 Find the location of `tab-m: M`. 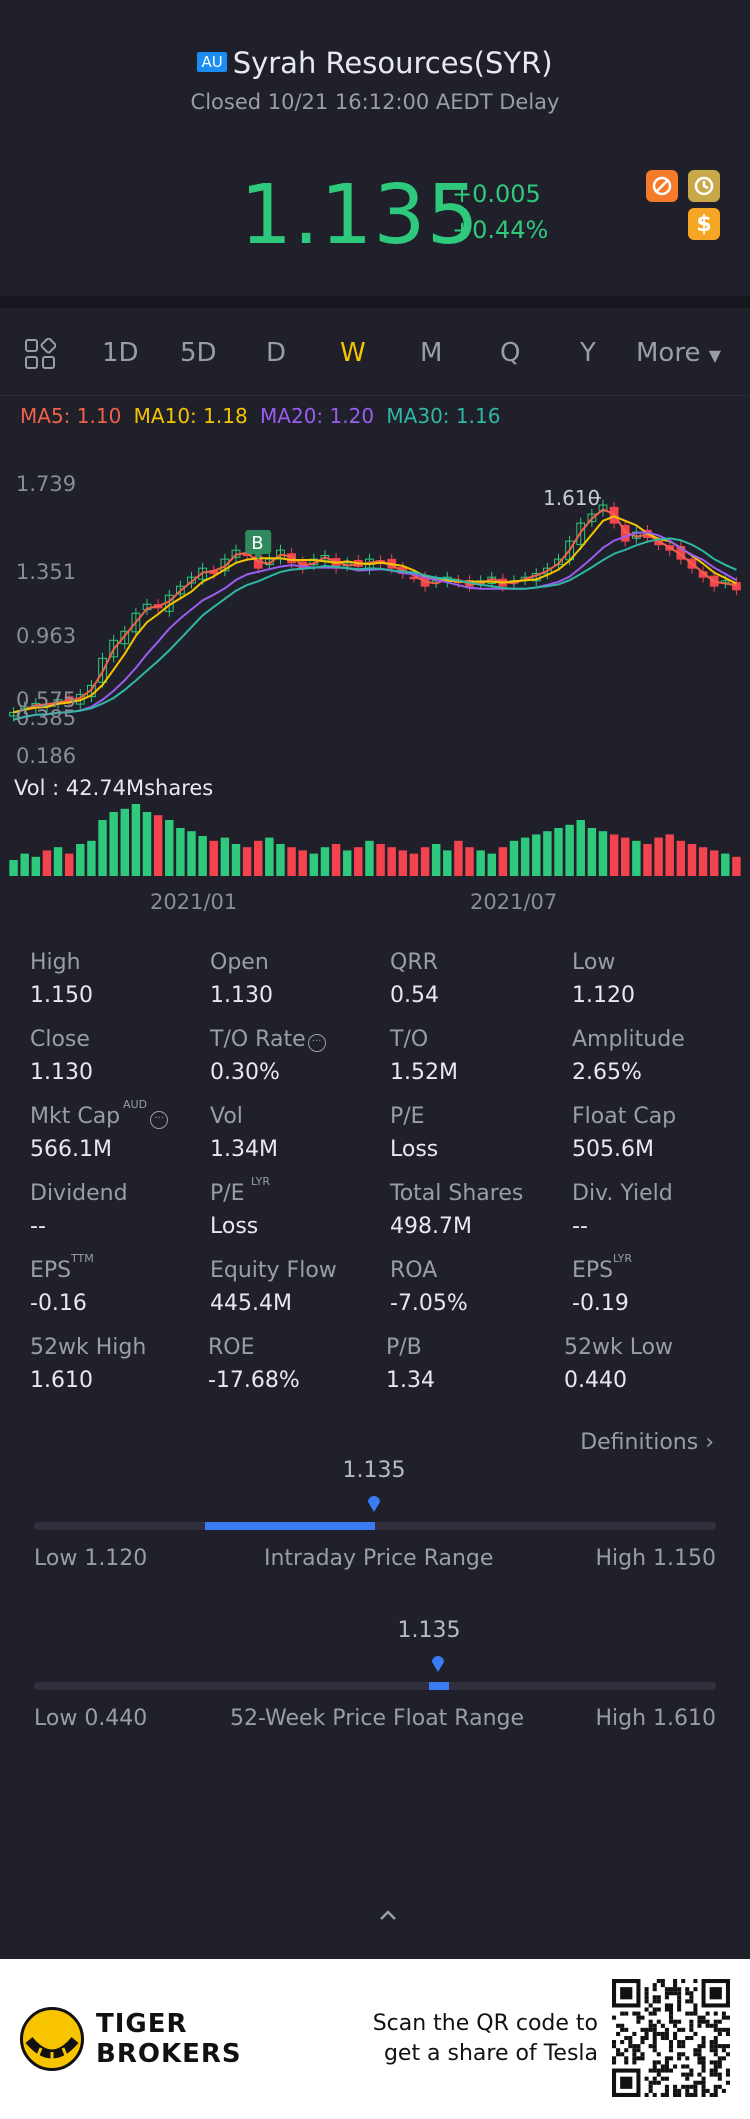

tab-m: M is located at coordinates (431, 353).